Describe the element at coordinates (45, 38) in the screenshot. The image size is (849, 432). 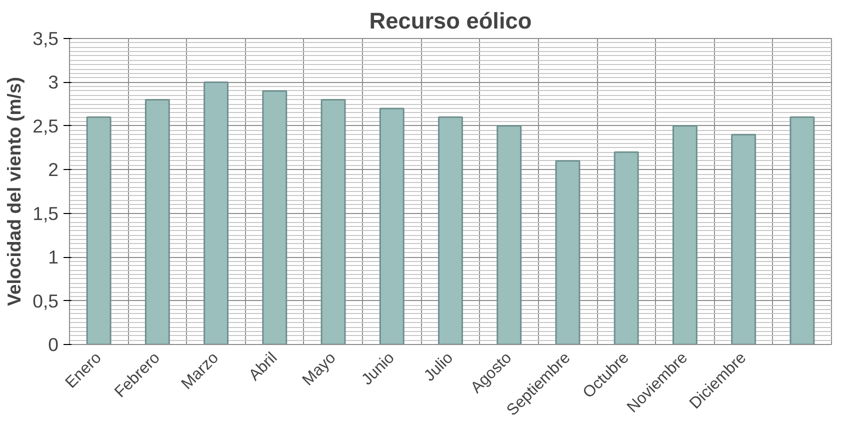
I see `y-tick-label: 3,5` at that location.